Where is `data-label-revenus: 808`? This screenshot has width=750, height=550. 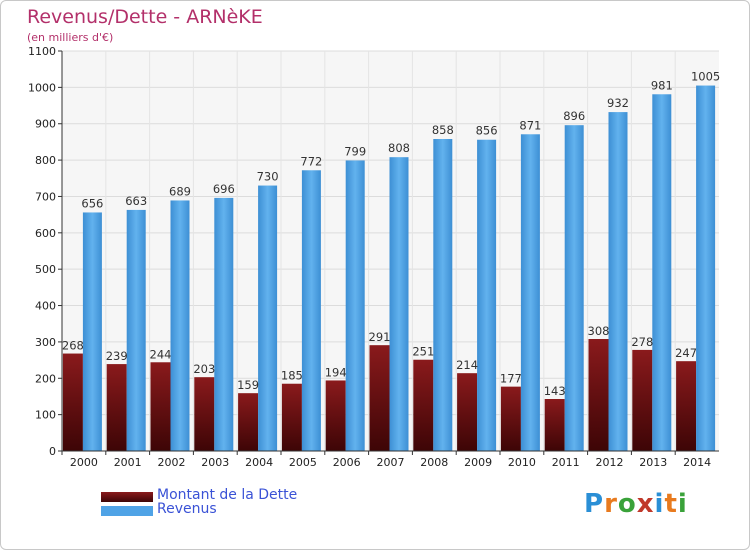 data-label-revenus: 808 is located at coordinates (399, 148).